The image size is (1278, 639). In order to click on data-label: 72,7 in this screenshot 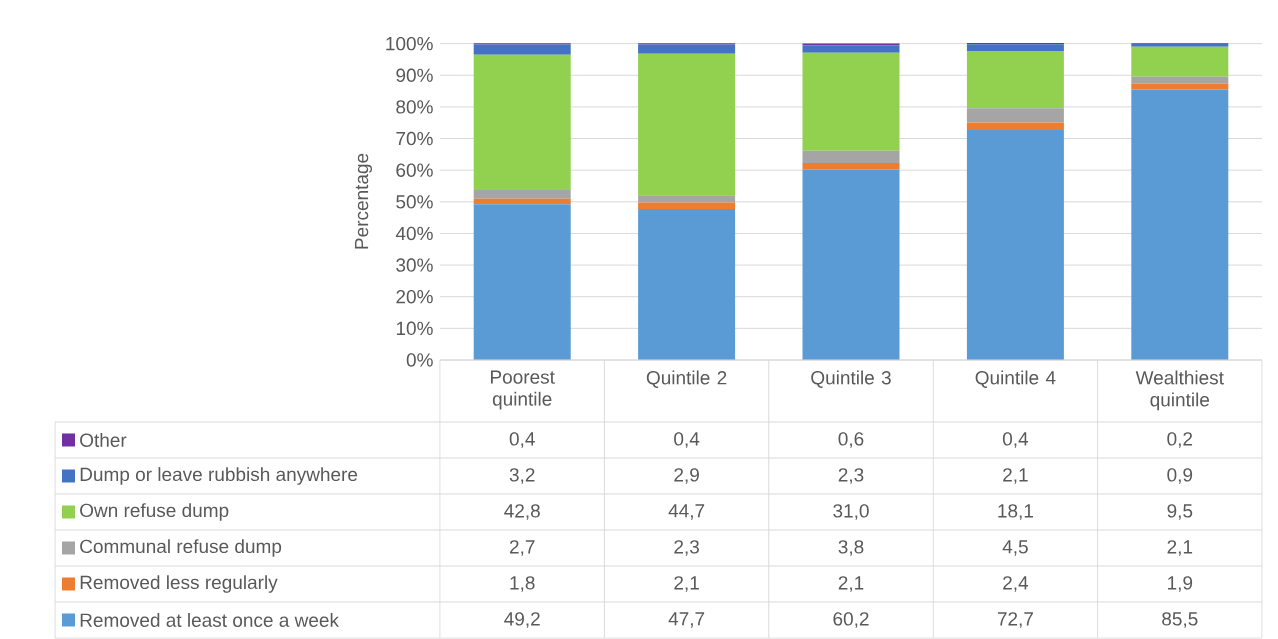, I will do `click(1015, 620)`.